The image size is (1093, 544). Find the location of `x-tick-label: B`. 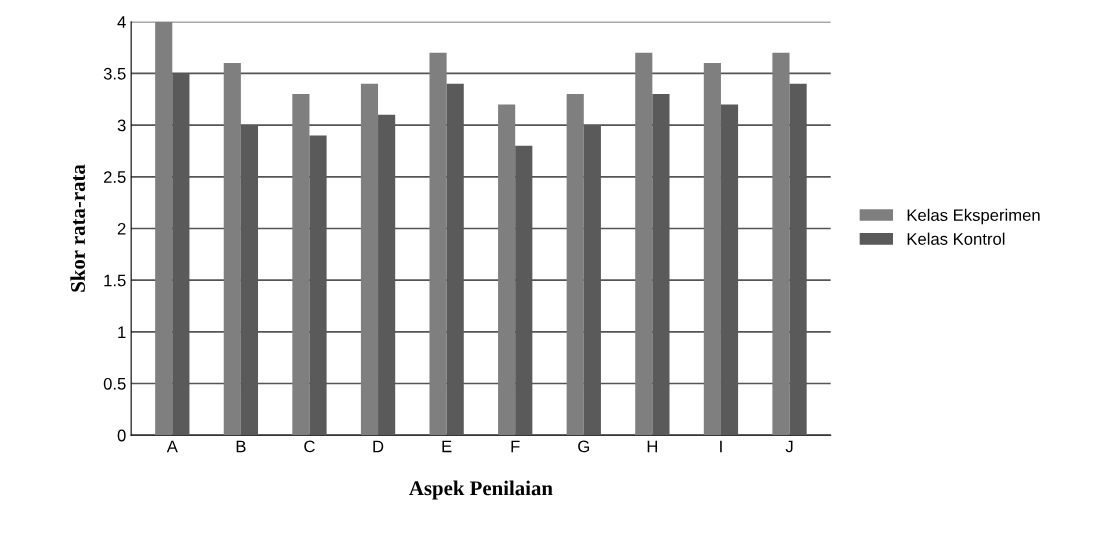

x-tick-label: B is located at coordinates (241, 446).